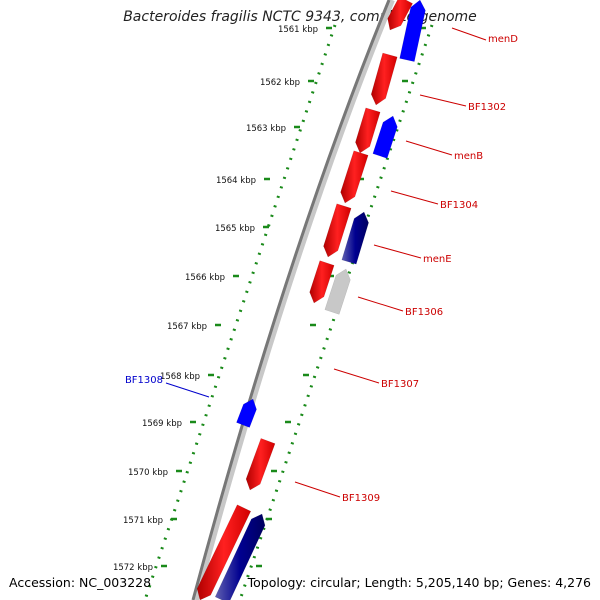 Image resolution: width=600 pixels, height=600 pixels. Describe the element at coordinates (148, 473) in the screenshot. I see `ruler-tick-label: 1570 kbp` at that location.